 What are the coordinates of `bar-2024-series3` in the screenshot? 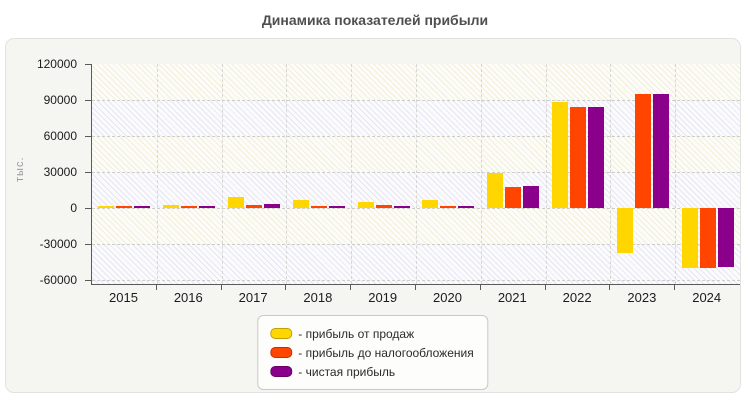 It's located at (725, 238).